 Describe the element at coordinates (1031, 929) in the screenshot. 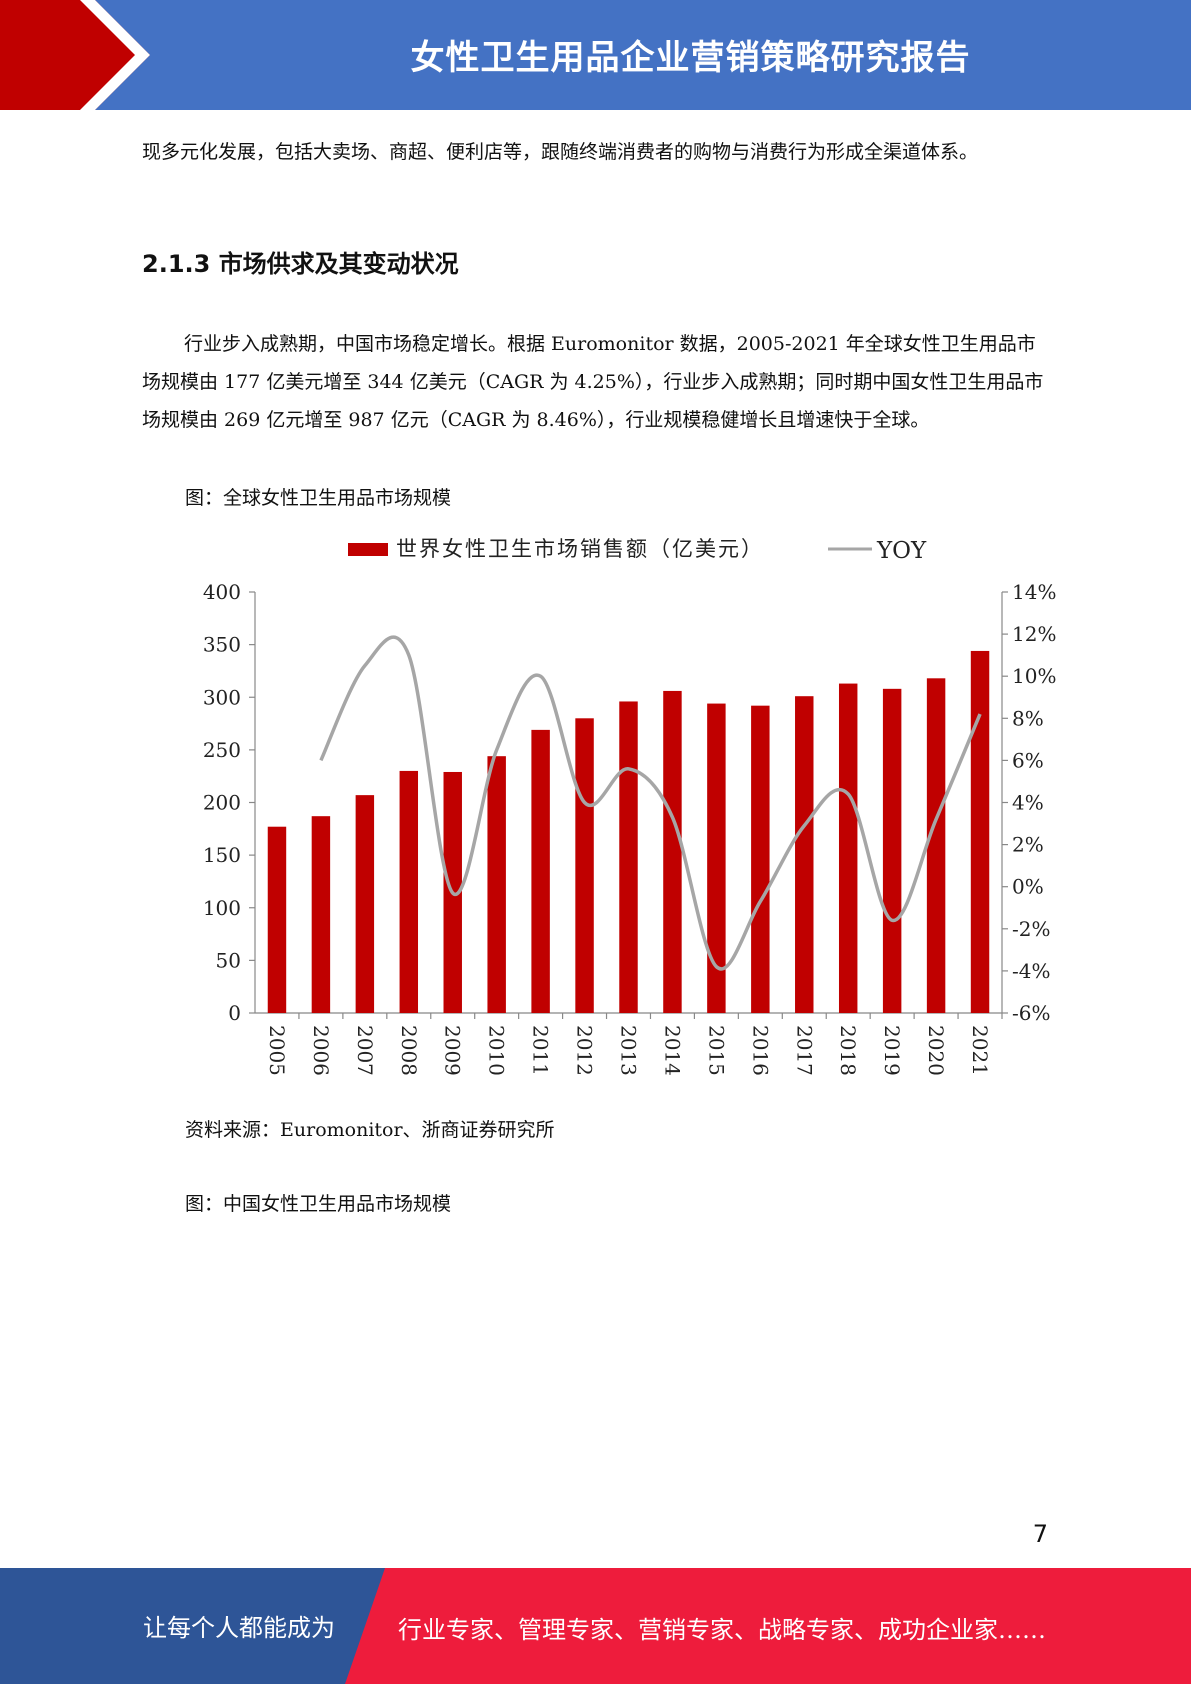

I see `right-tick-label: -2%` at that location.